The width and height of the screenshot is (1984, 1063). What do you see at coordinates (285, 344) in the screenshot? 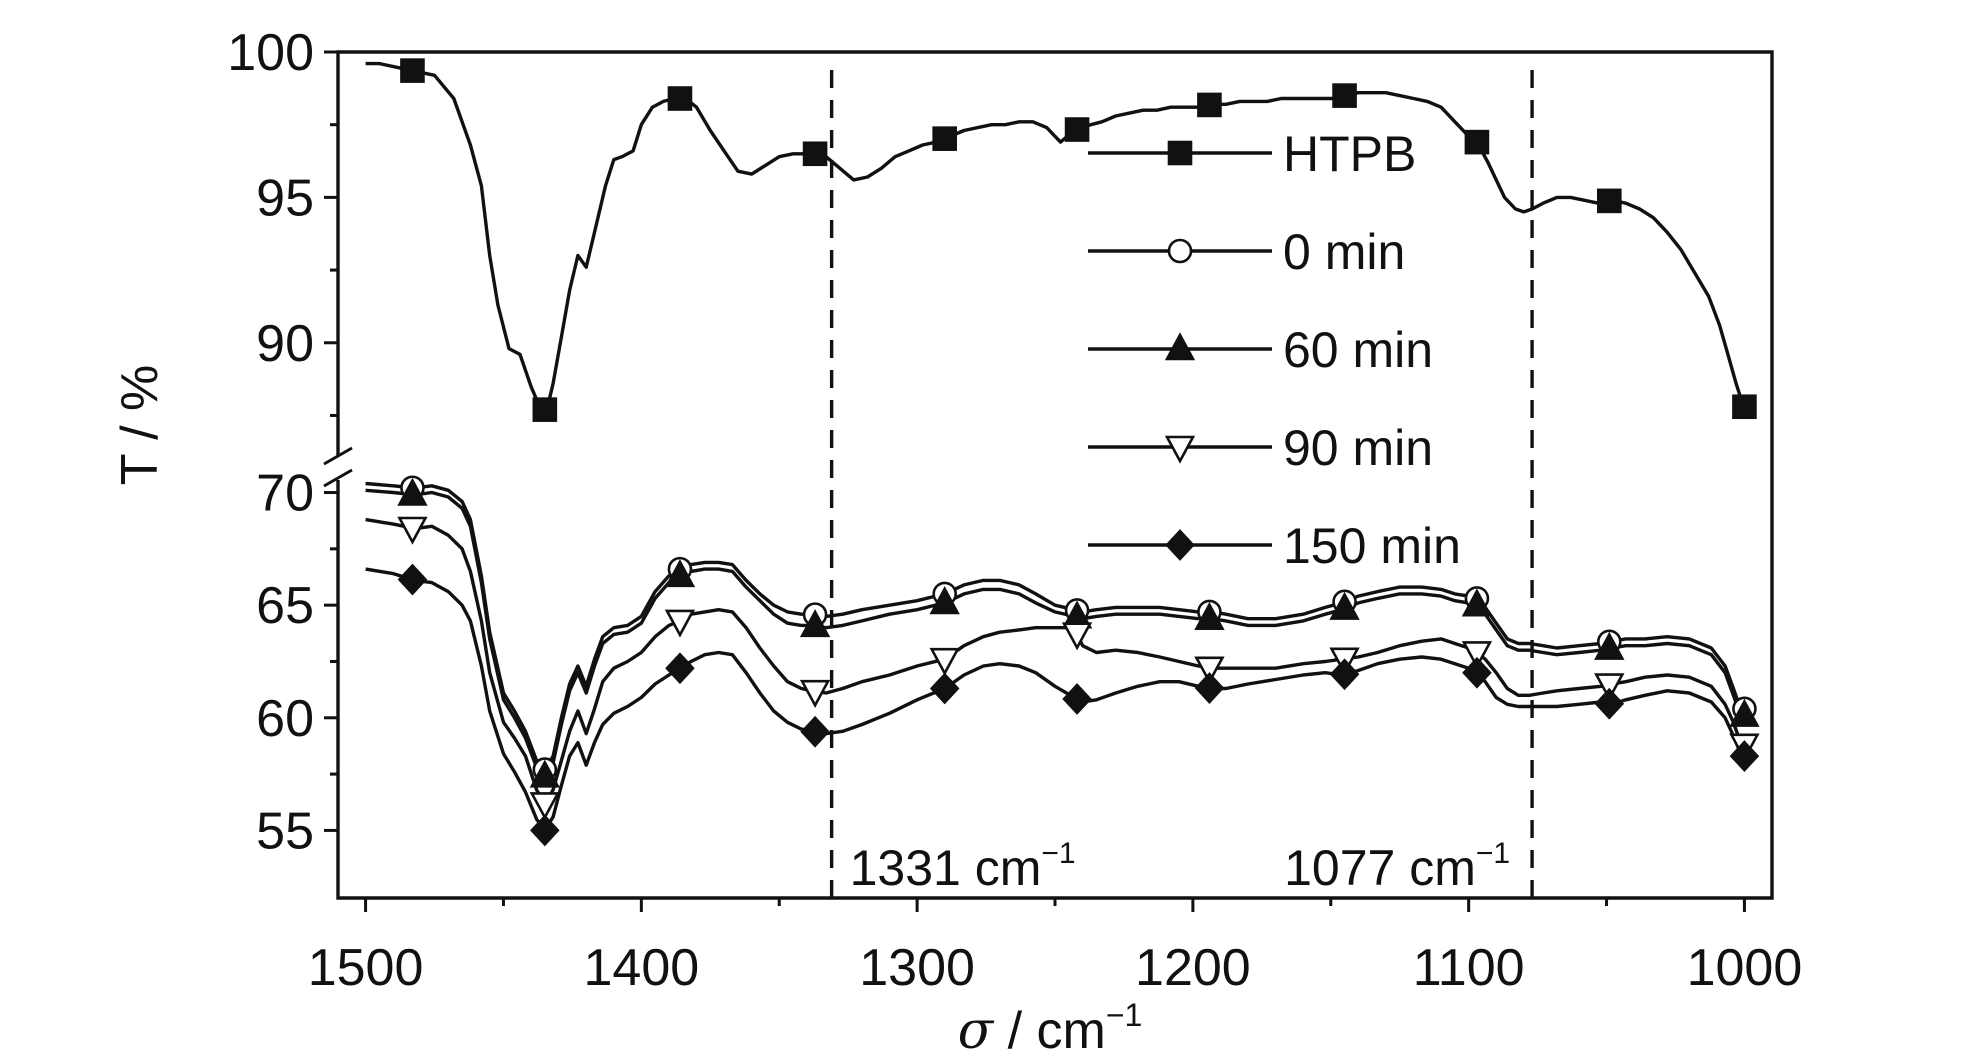
I see `y-upper-tick-label: 90` at bounding box center [285, 344].